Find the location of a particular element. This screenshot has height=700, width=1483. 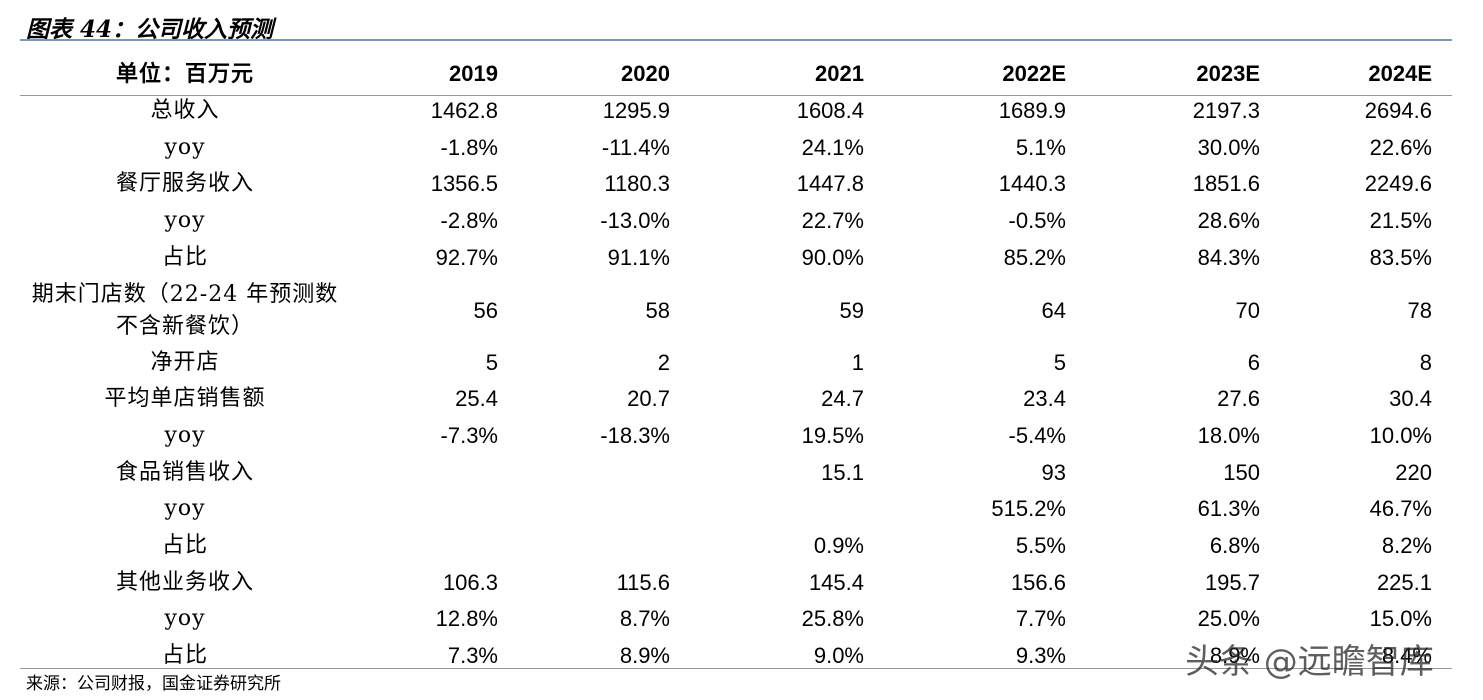

cell: 7.3% is located at coordinates (472, 656).